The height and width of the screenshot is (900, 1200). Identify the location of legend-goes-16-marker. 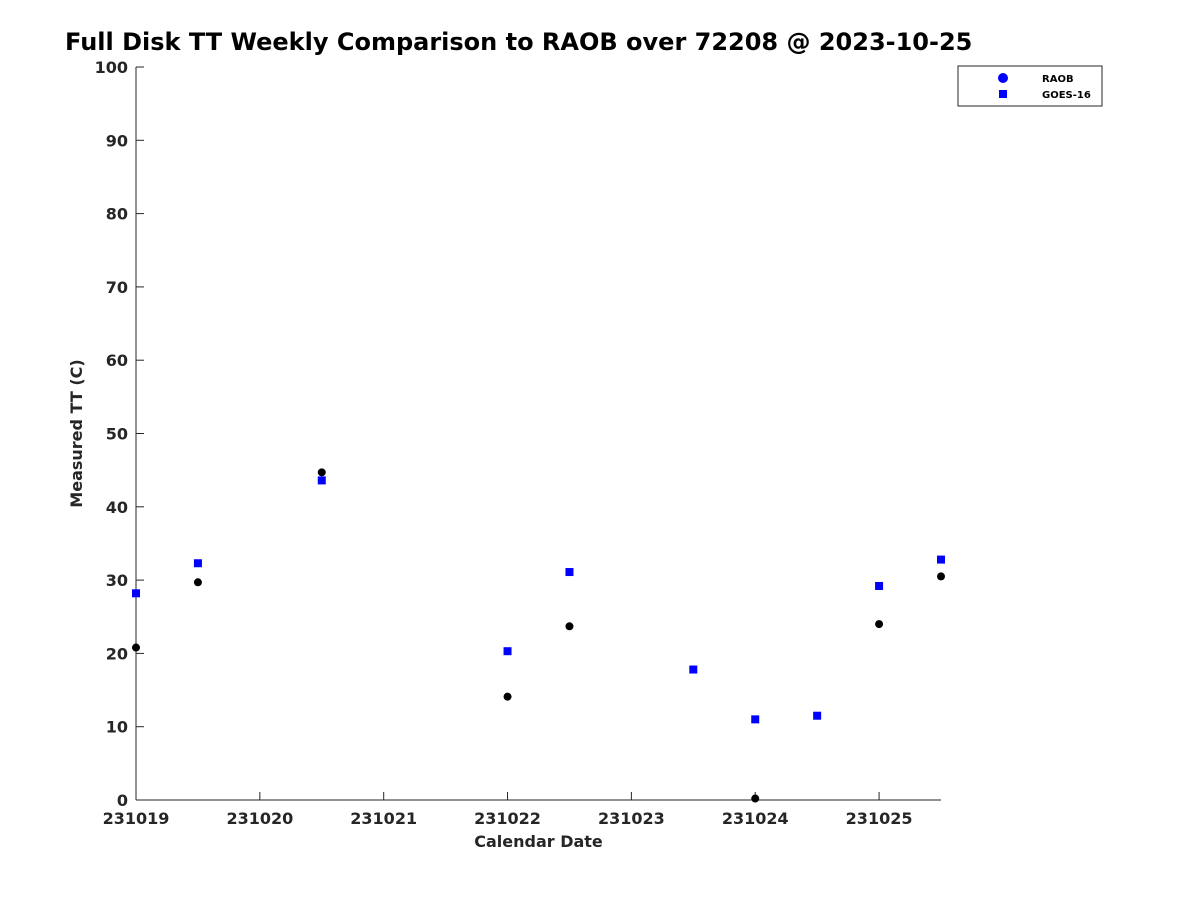
(1003, 94).